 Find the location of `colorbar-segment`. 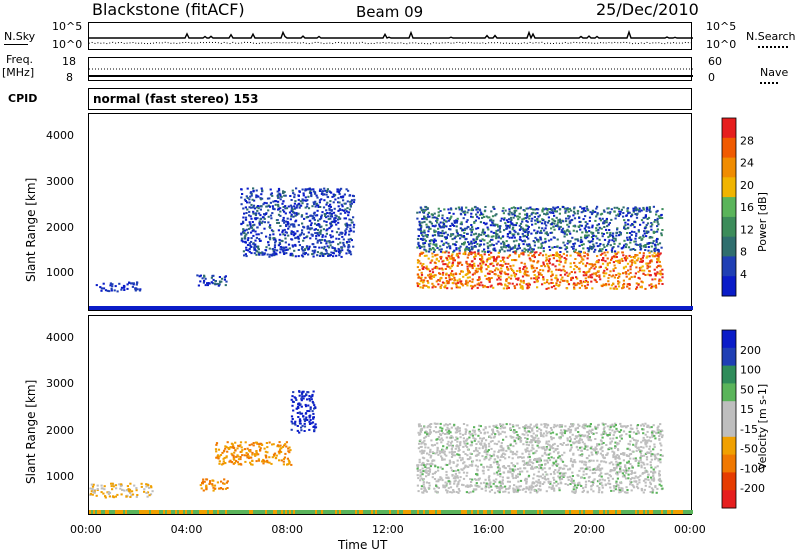

colorbar-segment is located at coordinates (729, 128).